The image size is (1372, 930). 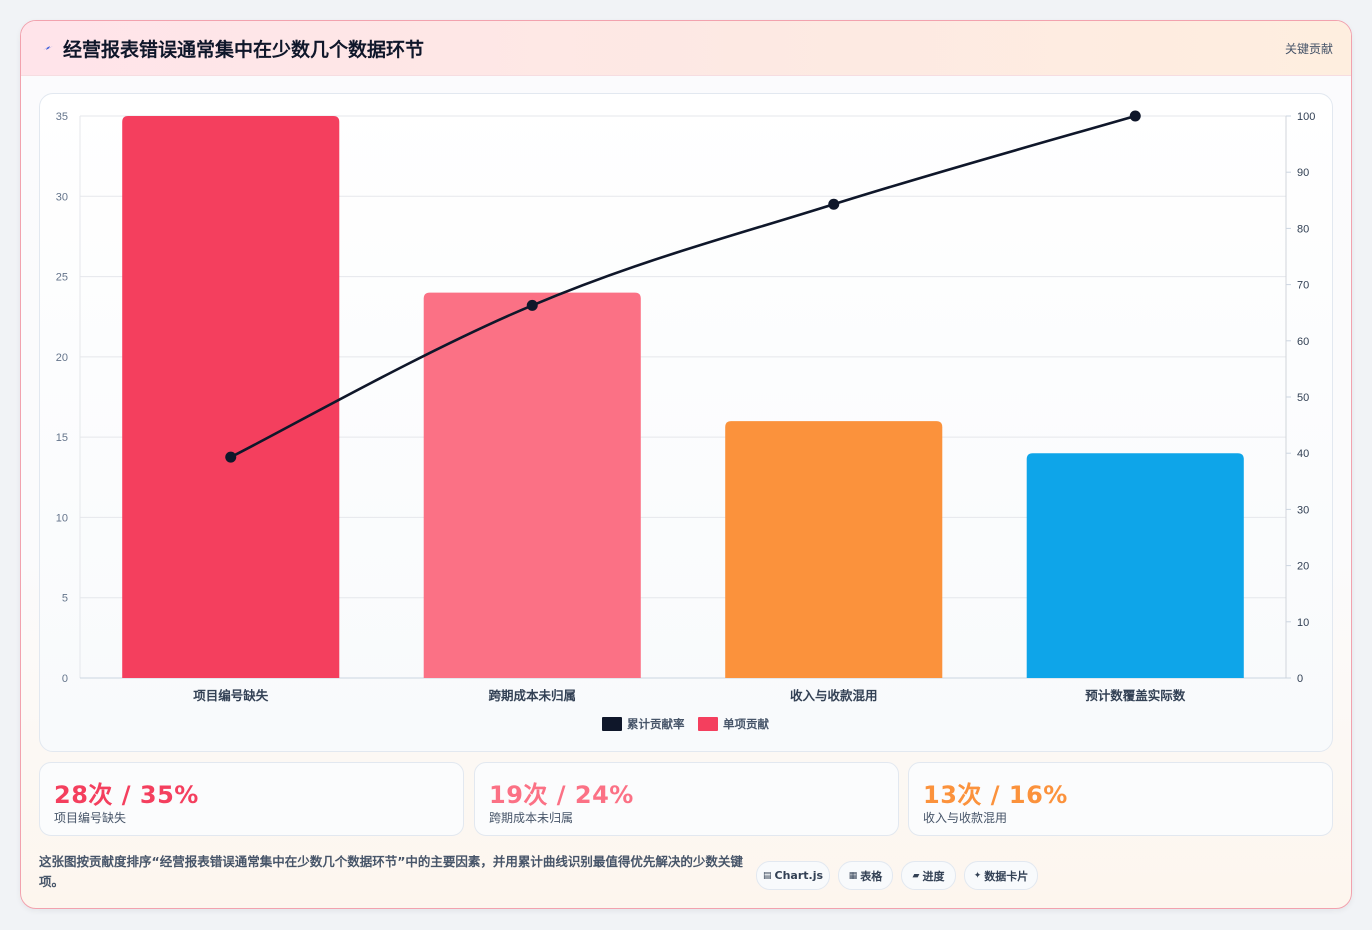 I want to click on chart-icon: ▤, so click(x=767, y=875).